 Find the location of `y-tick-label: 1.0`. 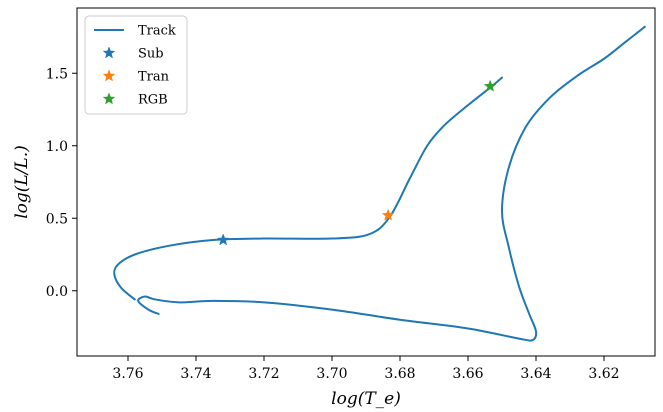

y-tick-label: 1.0 is located at coordinates (57, 147).